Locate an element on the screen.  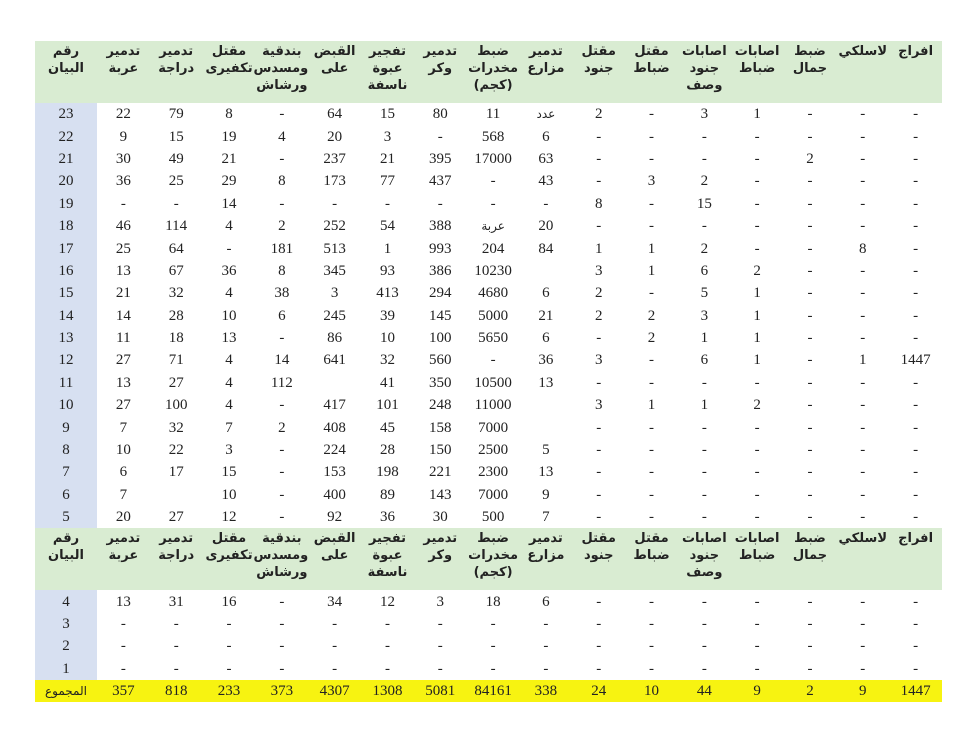
table-cell: 25 is located at coordinates (176, 181).